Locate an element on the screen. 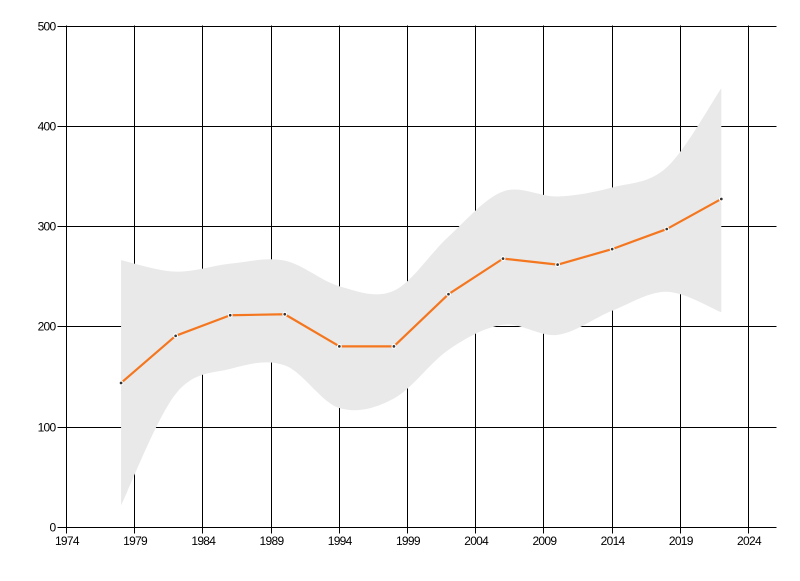 This screenshot has height=581, width=800. svg-text: 2024 is located at coordinates (749, 541).